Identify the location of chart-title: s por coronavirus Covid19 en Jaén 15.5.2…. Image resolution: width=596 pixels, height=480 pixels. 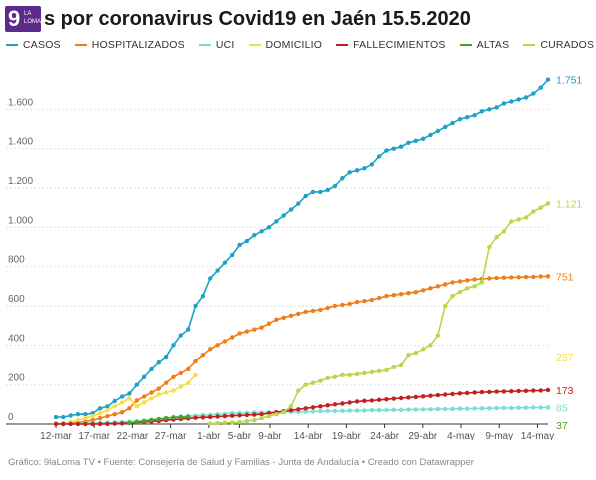
(257, 19).